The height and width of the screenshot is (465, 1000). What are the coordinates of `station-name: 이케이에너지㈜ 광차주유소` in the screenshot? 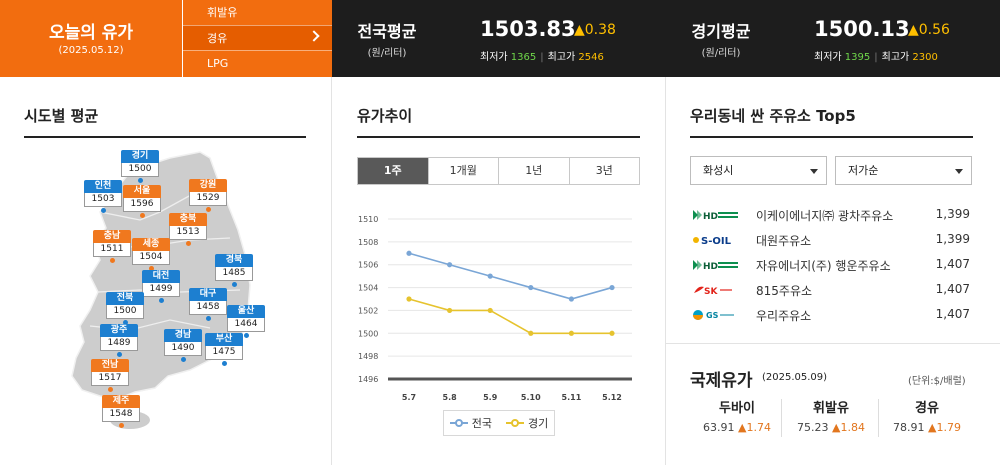 It's located at (825, 216).